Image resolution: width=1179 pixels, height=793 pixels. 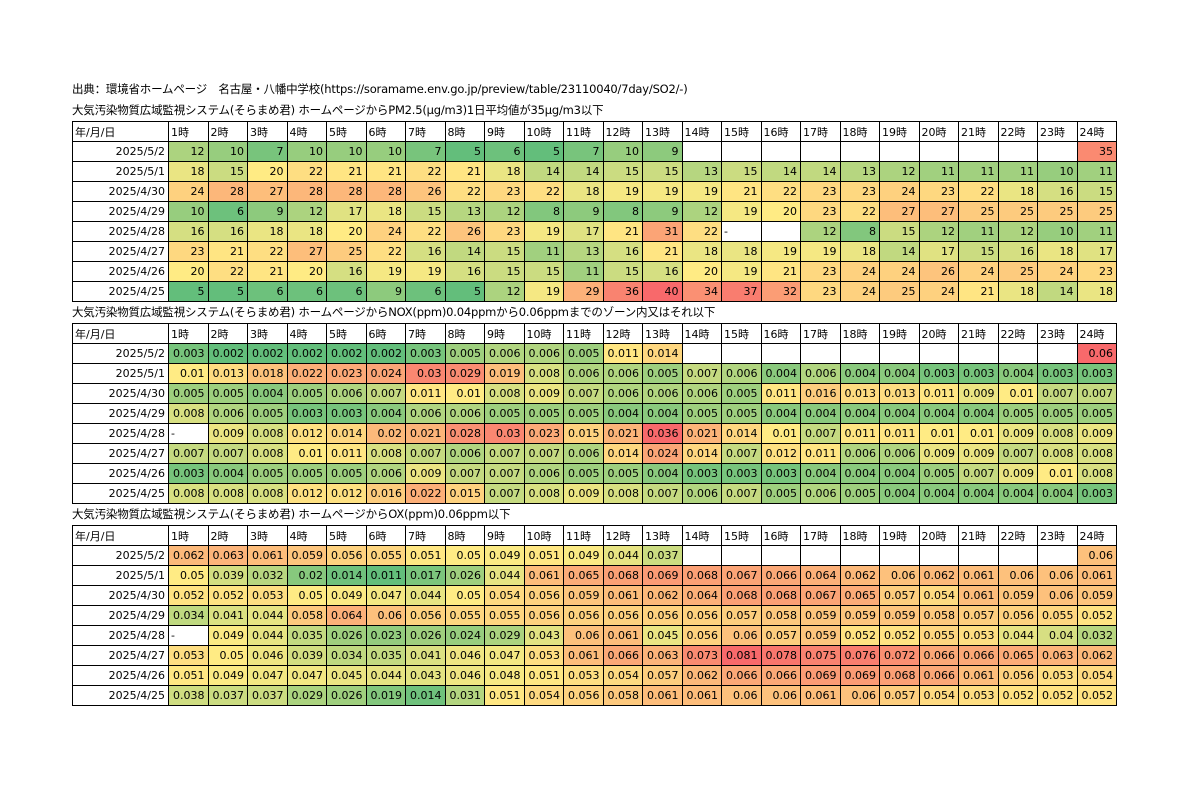 I want to click on hour-header: 21時, so click(x=978, y=333).